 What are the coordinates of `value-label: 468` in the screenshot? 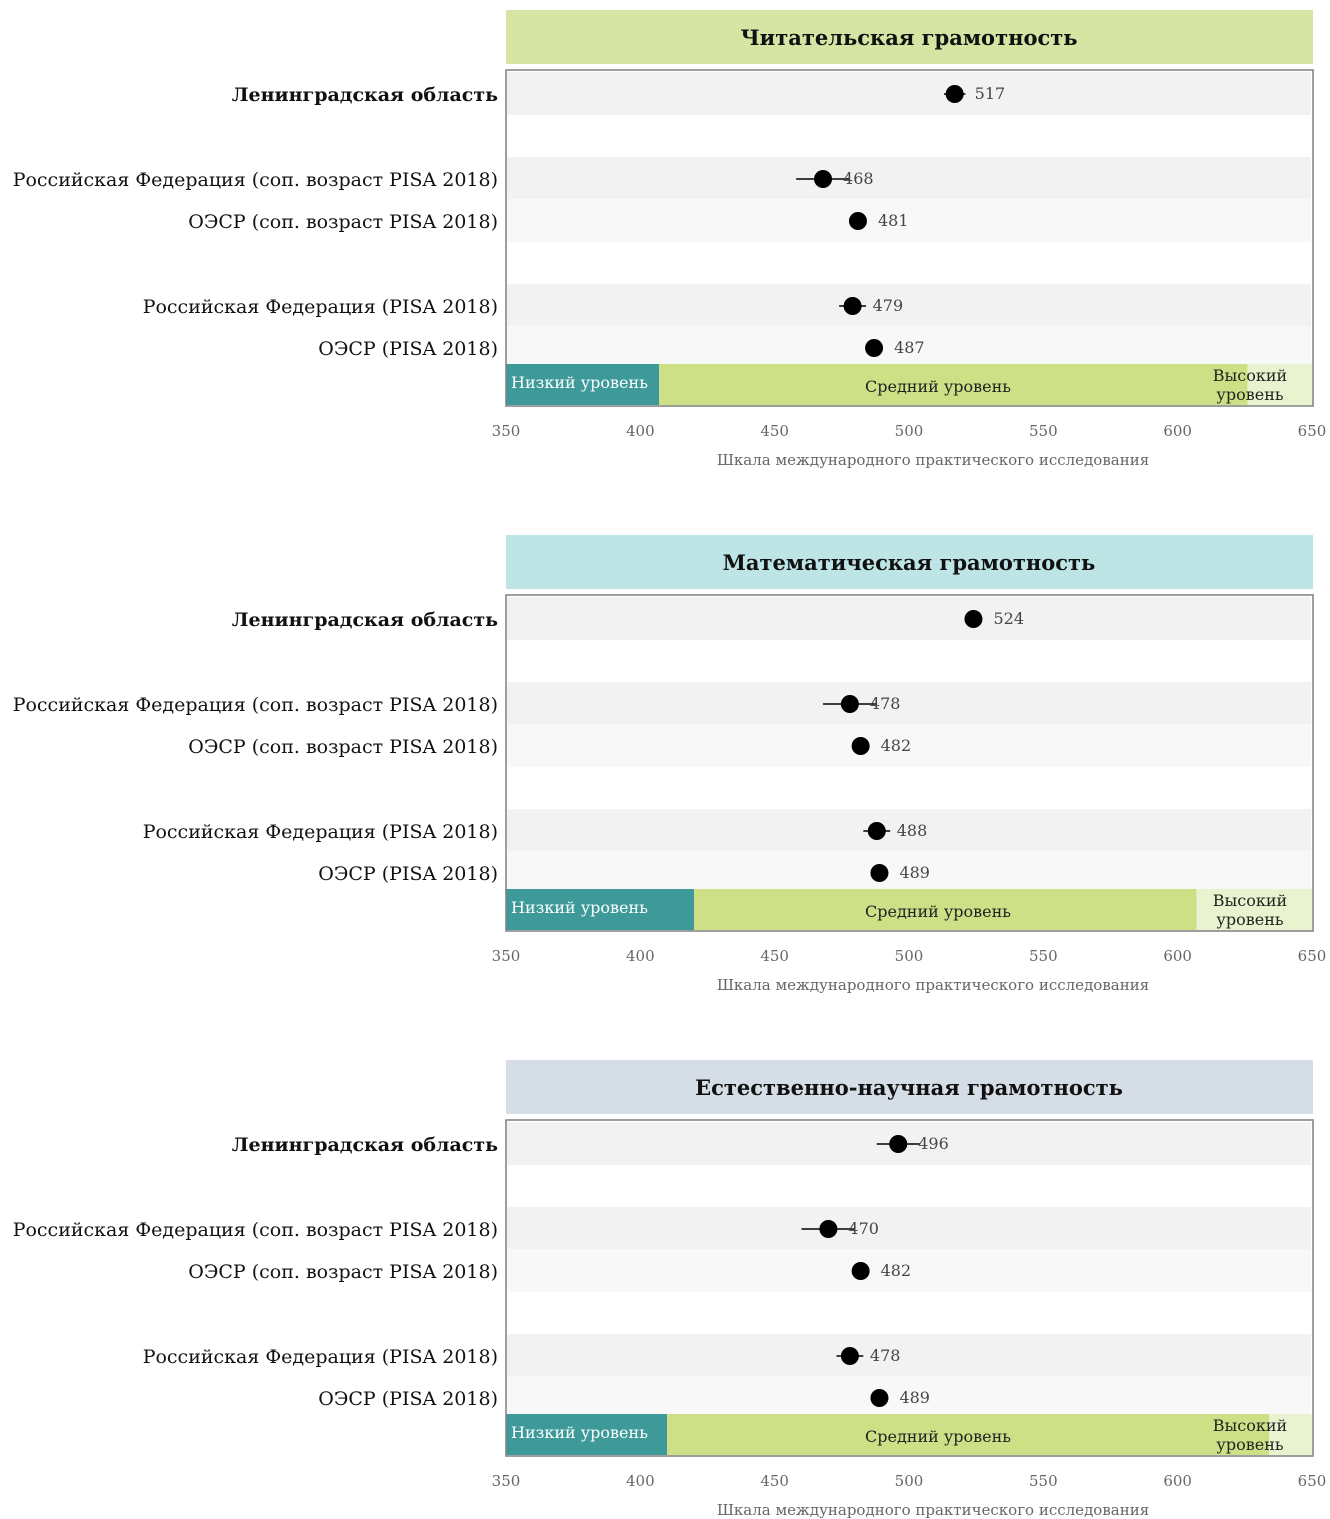 It's located at (858, 178).